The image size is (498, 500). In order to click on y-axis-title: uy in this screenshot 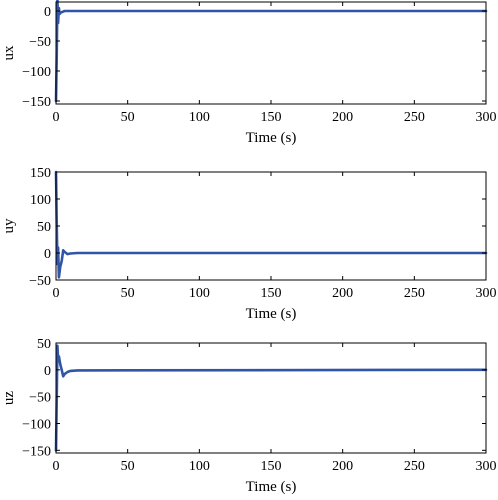, I will do `click(9, 226)`.